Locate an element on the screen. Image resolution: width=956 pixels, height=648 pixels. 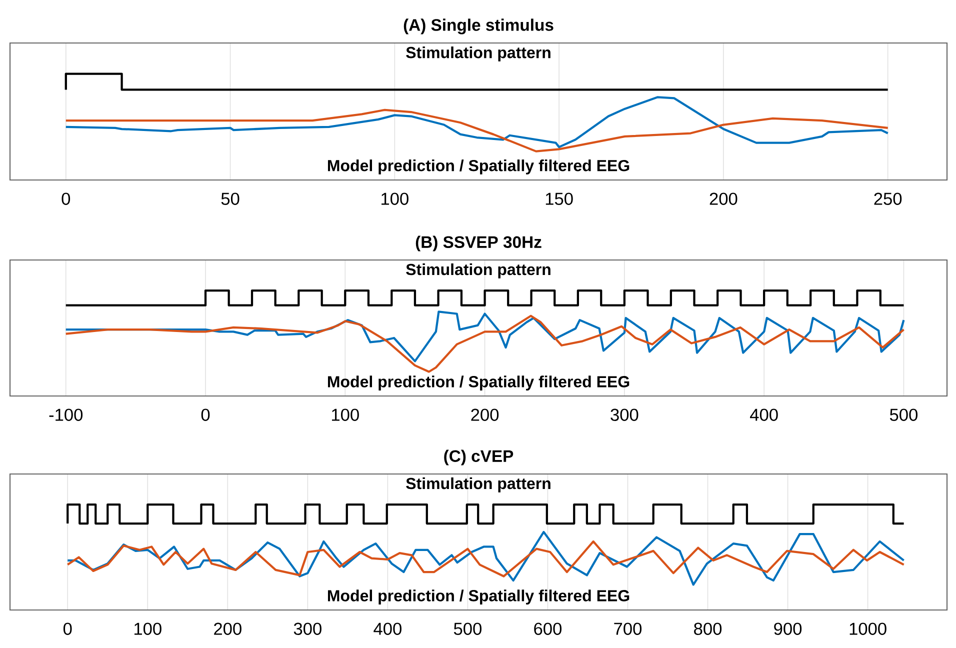
x-tick-label: 150 is located at coordinates (559, 198).